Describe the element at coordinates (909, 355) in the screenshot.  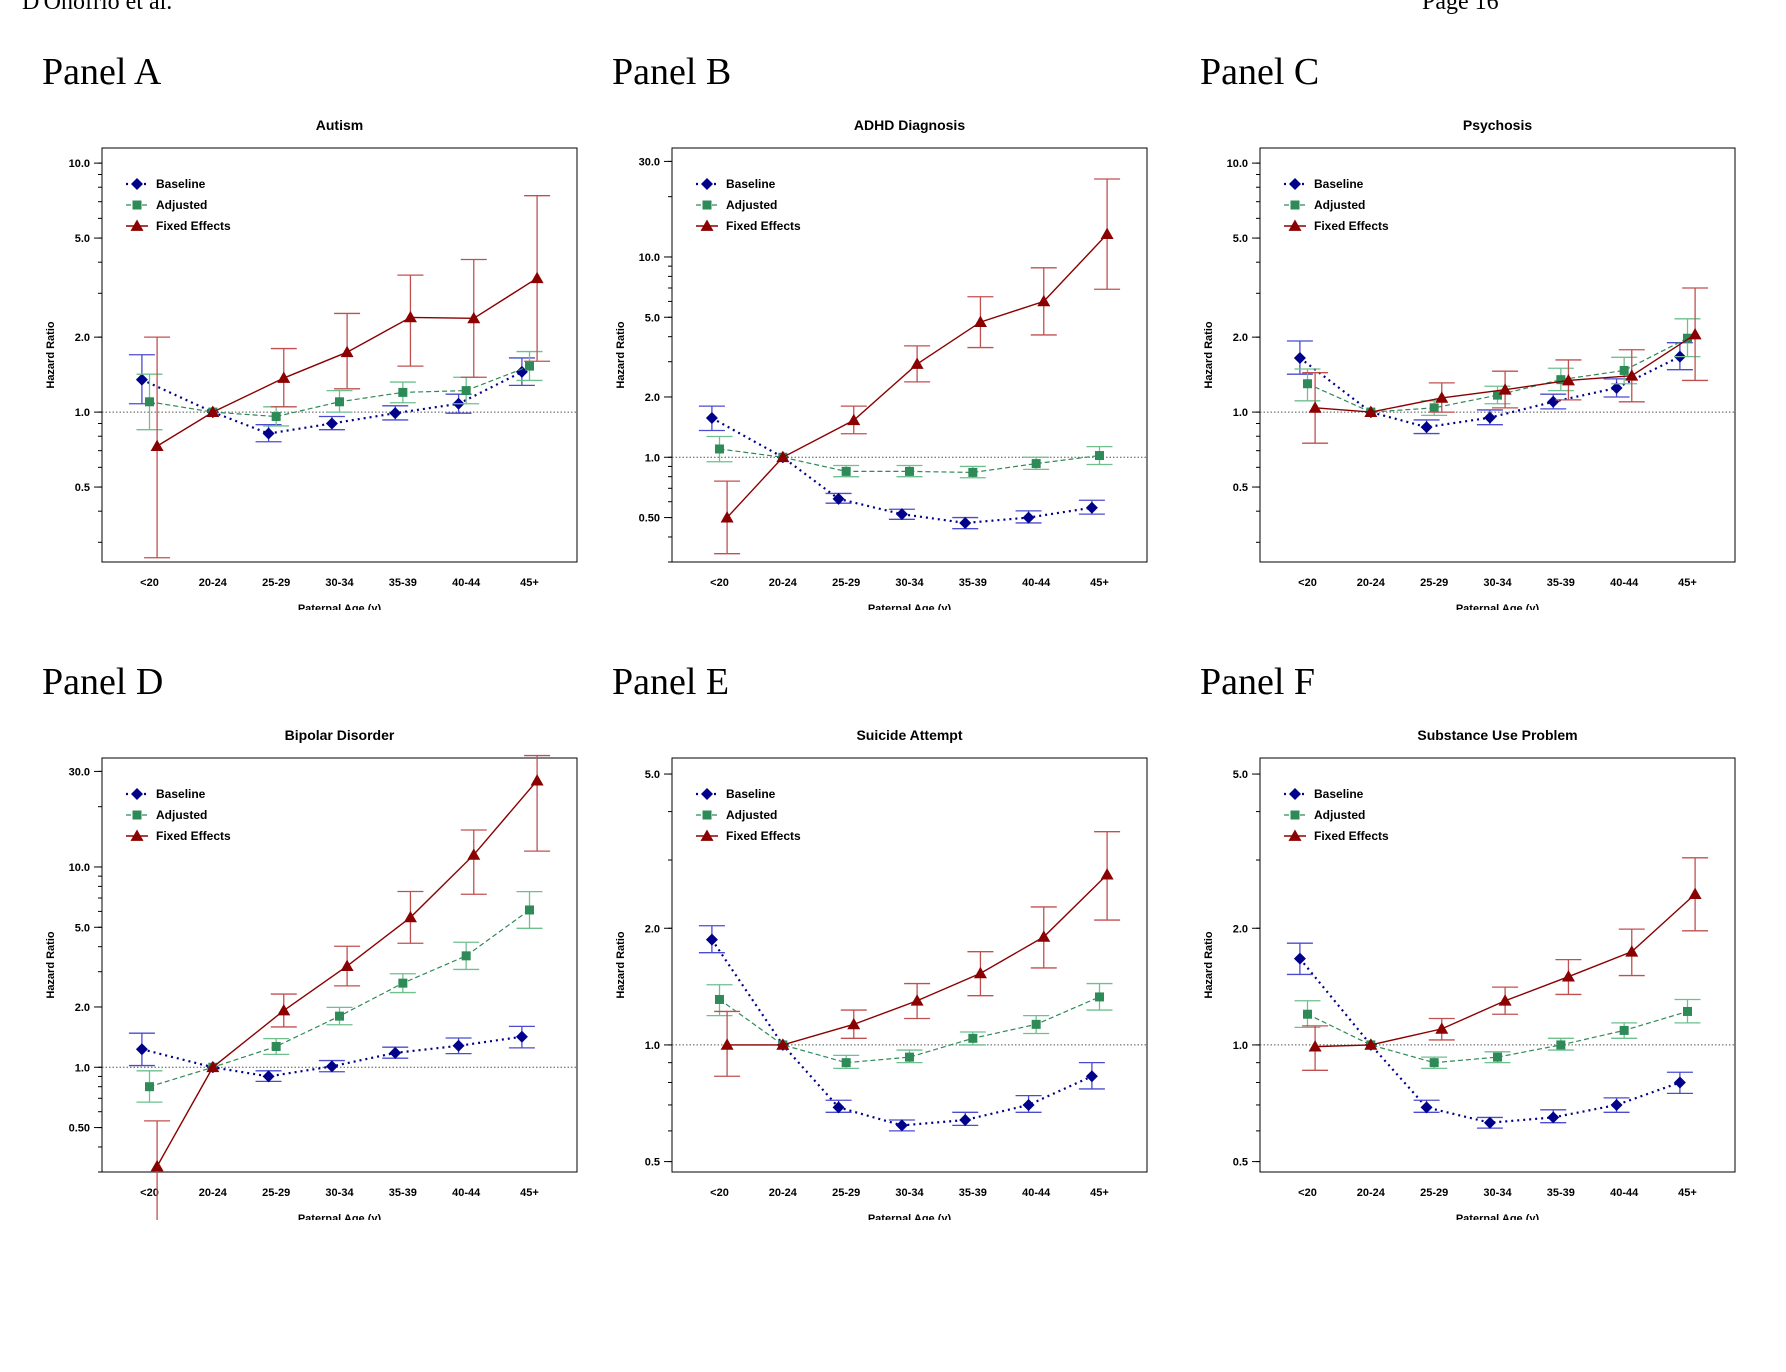
I see `plot-frame` at that location.